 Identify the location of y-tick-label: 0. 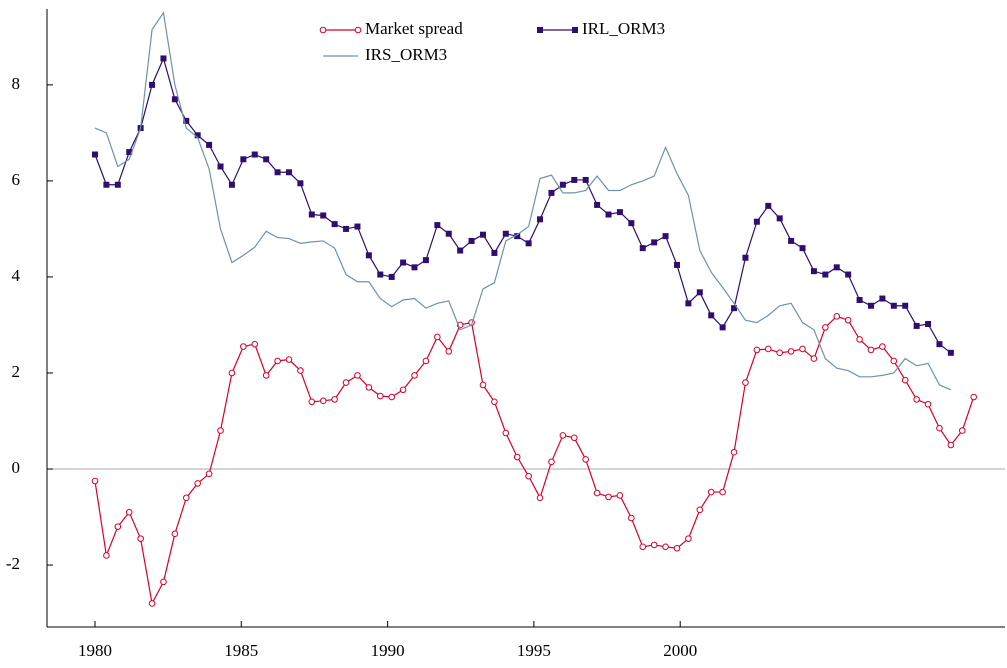
(16, 467).